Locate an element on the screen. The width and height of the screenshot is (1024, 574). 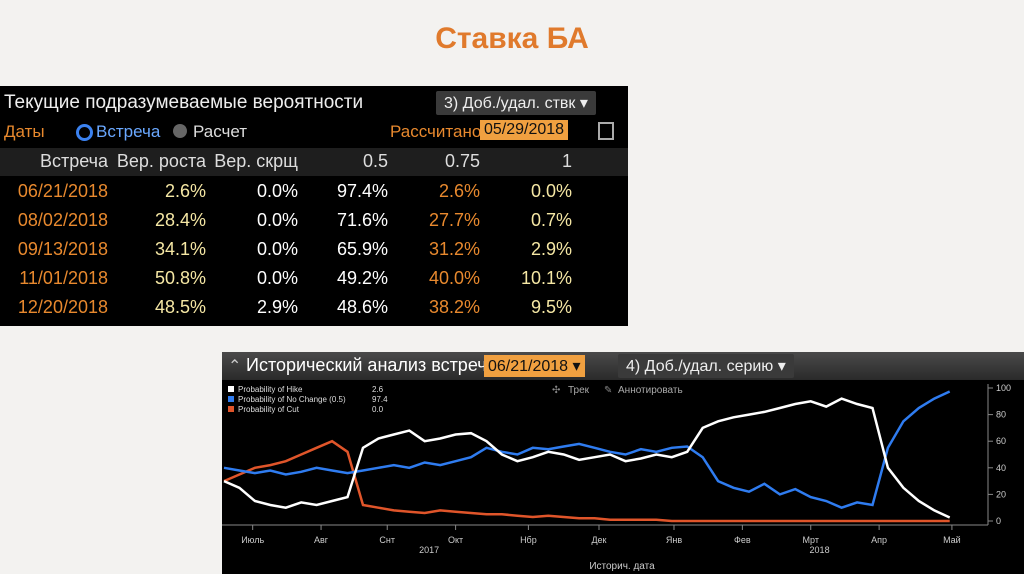
table-cell: 27.7% is located at coordinates (454, 220).